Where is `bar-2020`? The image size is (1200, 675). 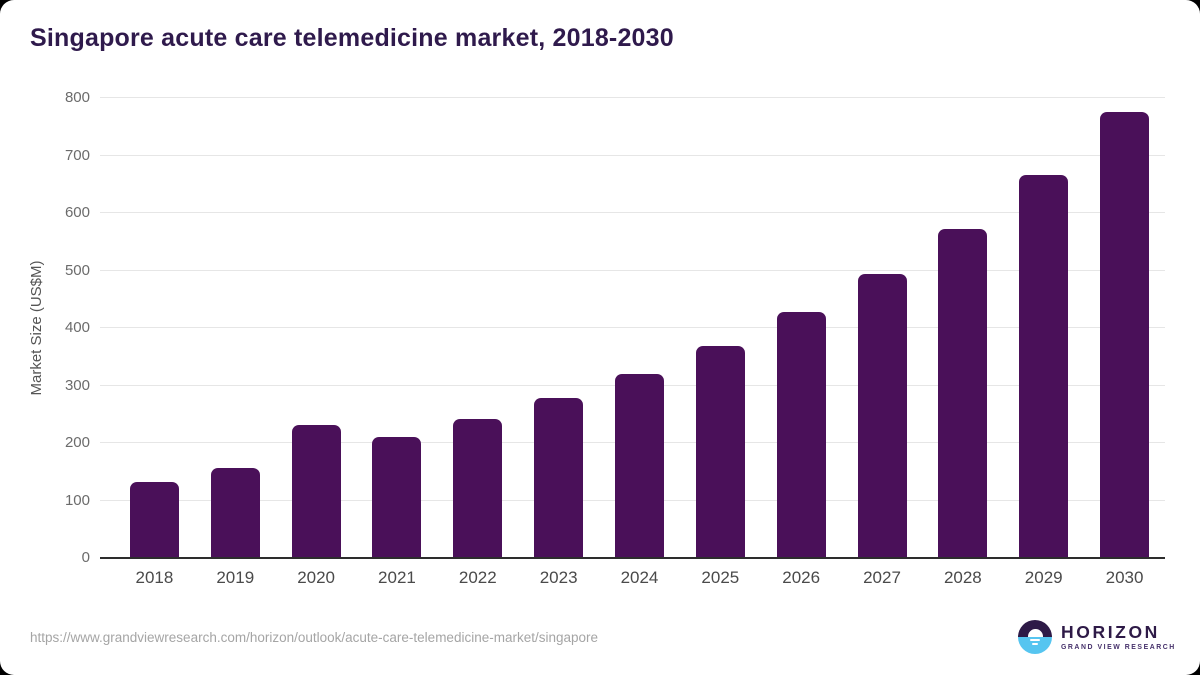 bar-2020 is located at coordinates (316, 491).